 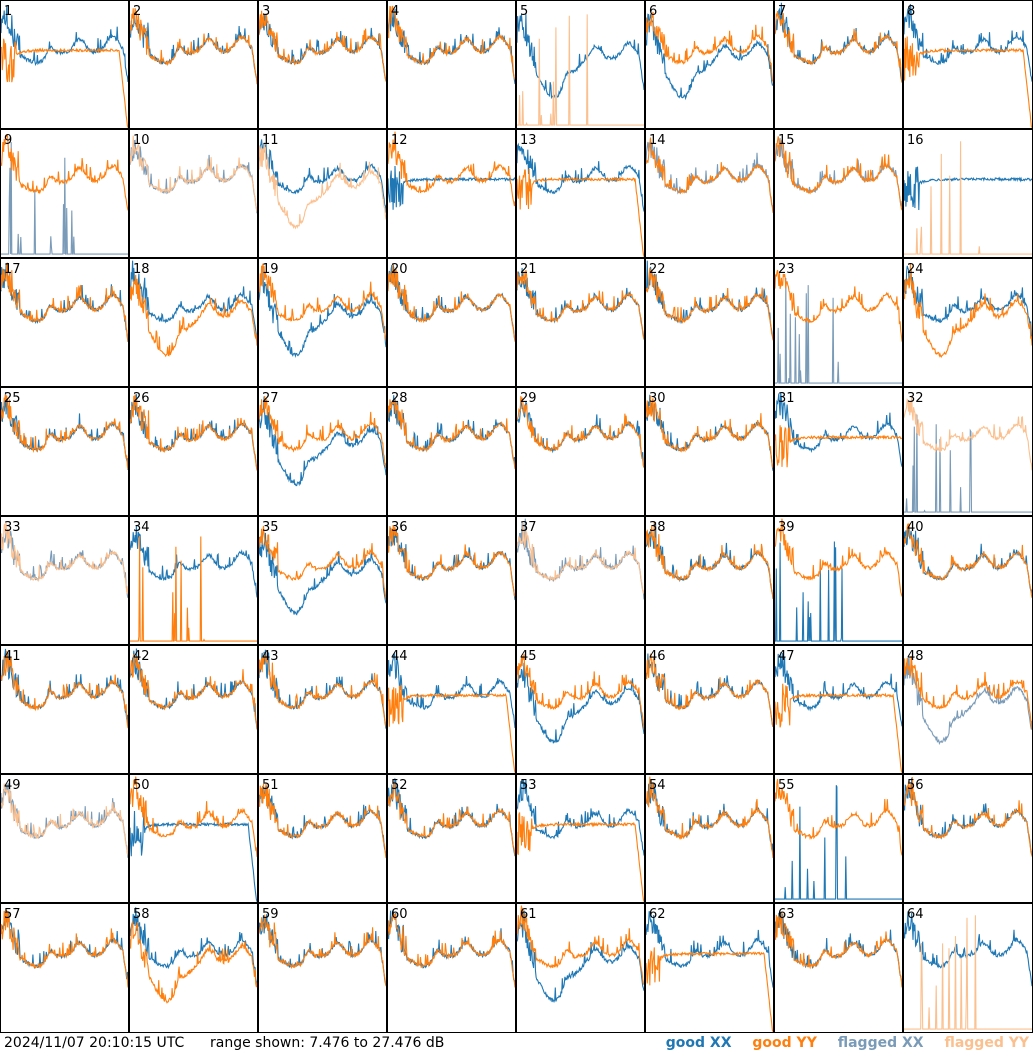 What do you see at coordinates (12, 914) in the screenshot?
I see `antenna-label: 57` at bounding box center [12, 914].